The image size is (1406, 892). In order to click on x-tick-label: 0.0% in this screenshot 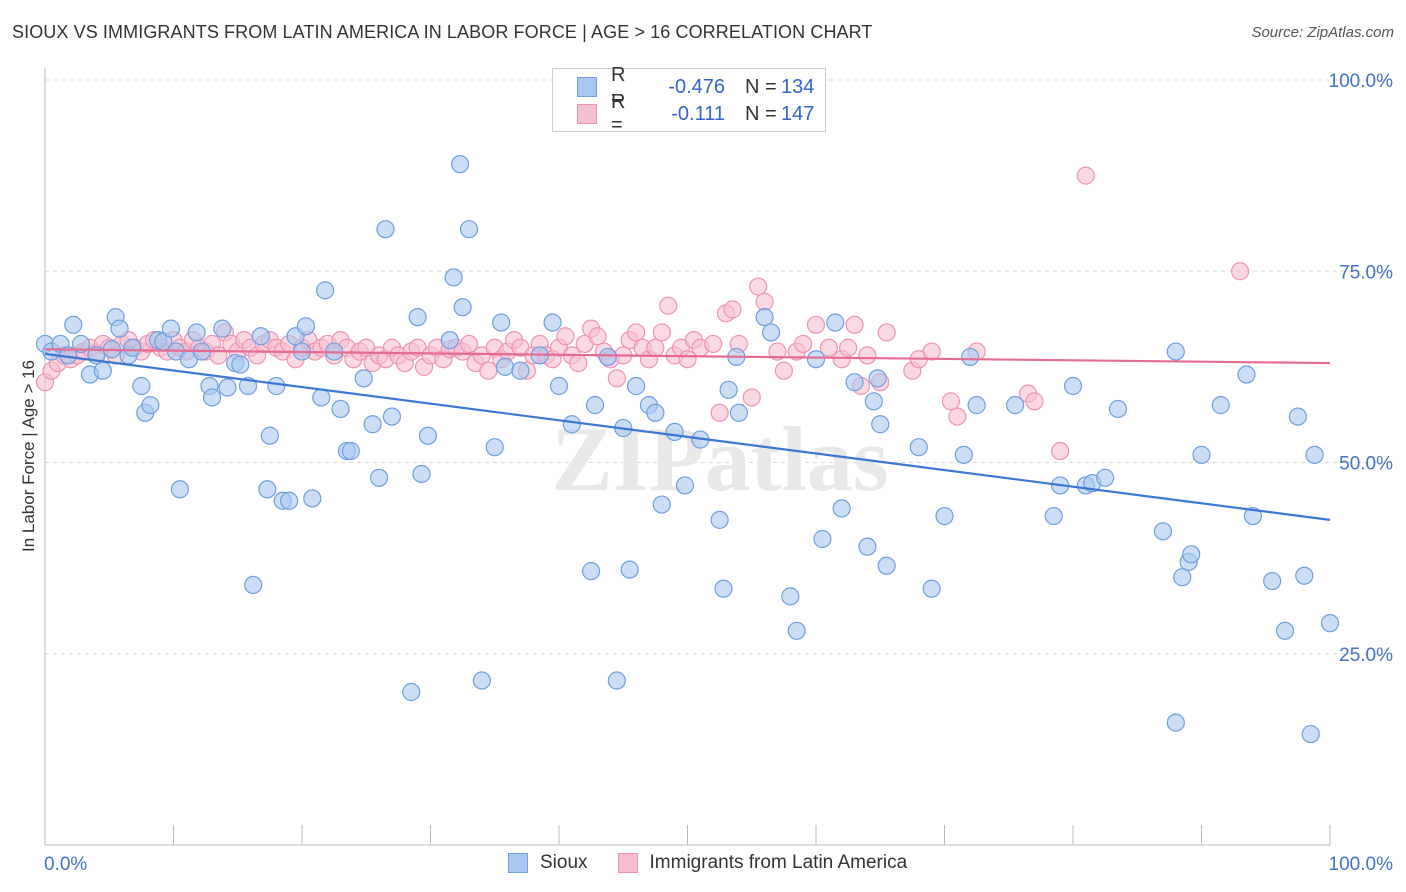, I will do `click(65, 864)`.